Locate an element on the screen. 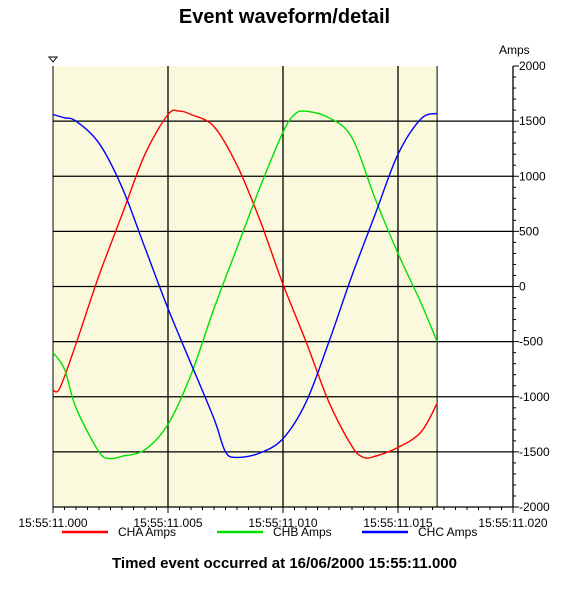  y-tick-label: 0 is located at coordinates (522, 287).